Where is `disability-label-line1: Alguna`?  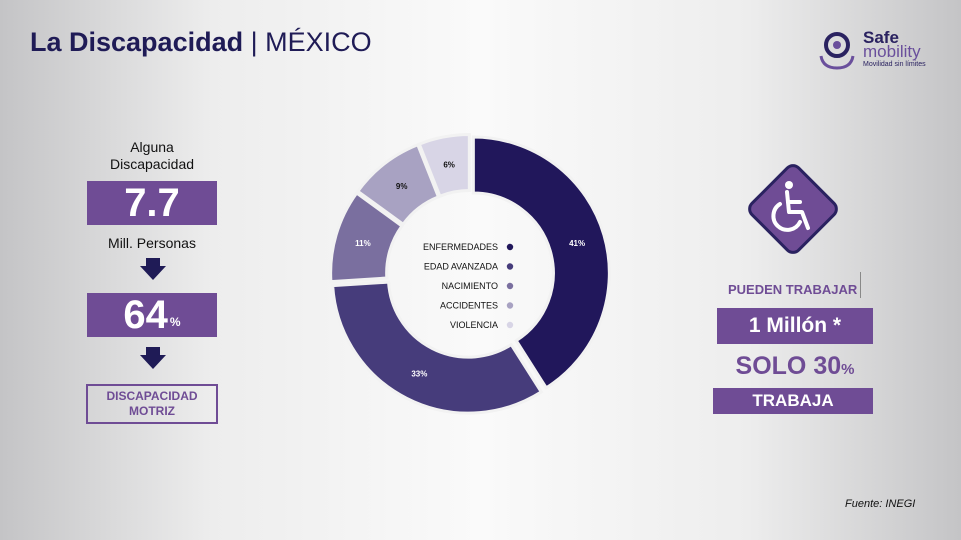 disability-label-line1: Alguna is located at coordinates (152, 147).